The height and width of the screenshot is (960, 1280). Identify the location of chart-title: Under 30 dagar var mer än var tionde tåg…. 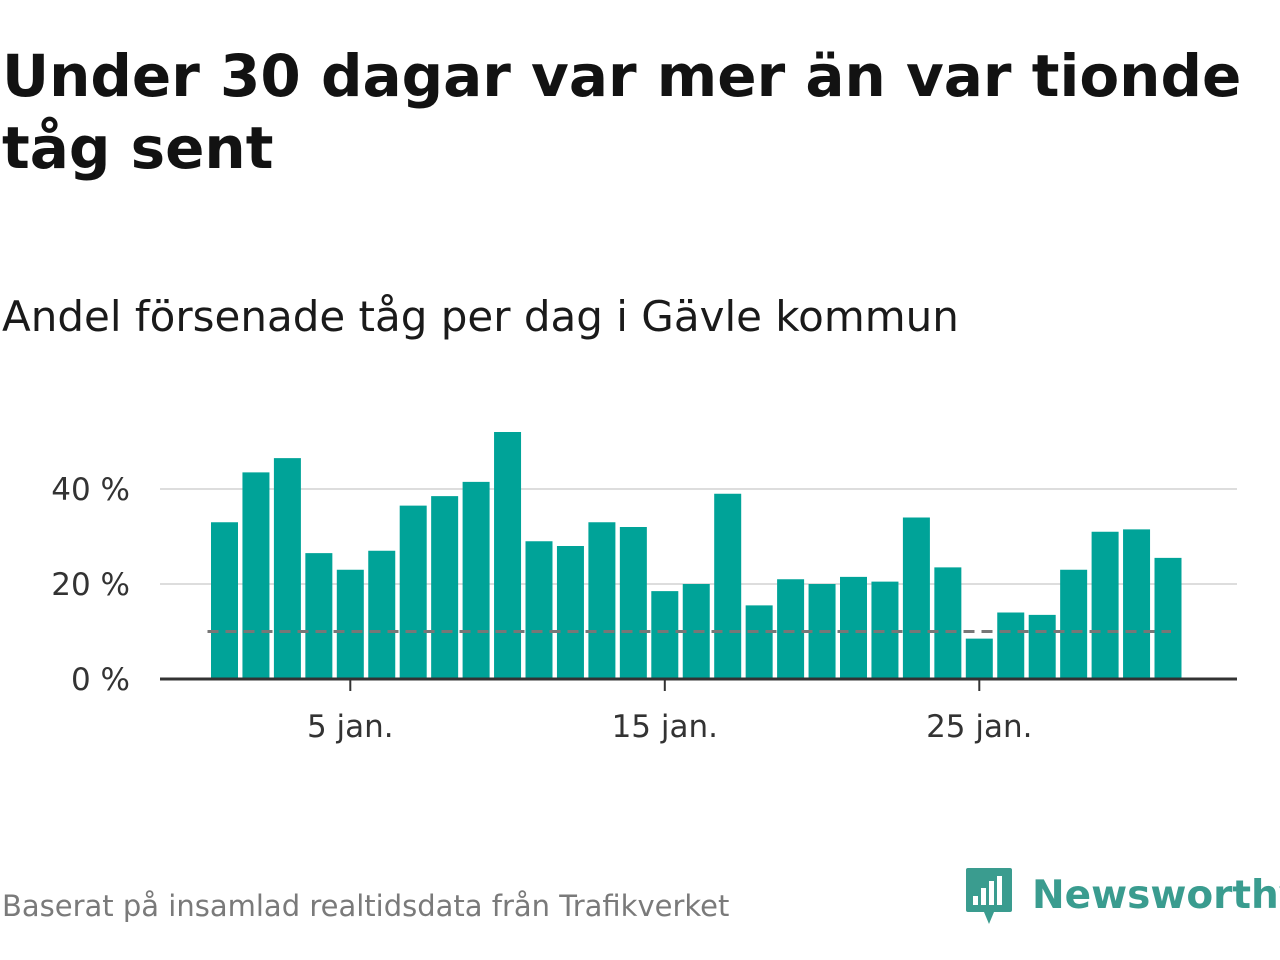
(622, 112).